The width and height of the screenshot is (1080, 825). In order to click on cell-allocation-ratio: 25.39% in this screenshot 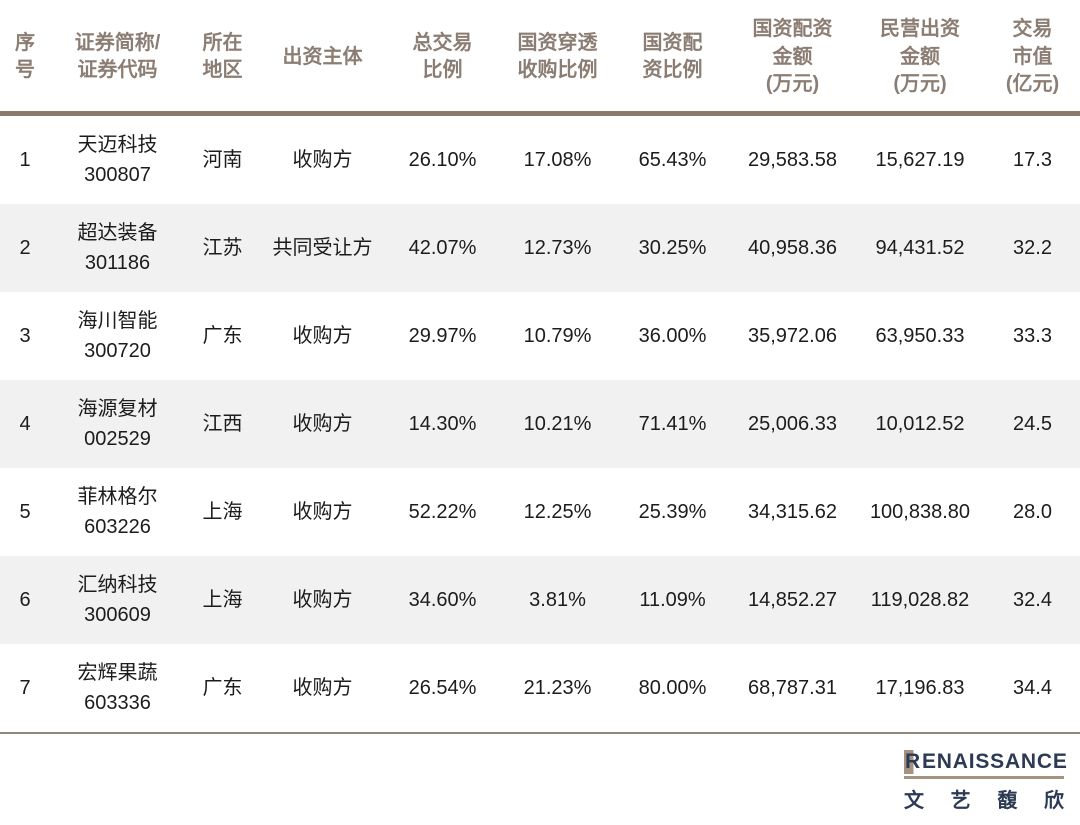, I will do `click(672, 511)`.